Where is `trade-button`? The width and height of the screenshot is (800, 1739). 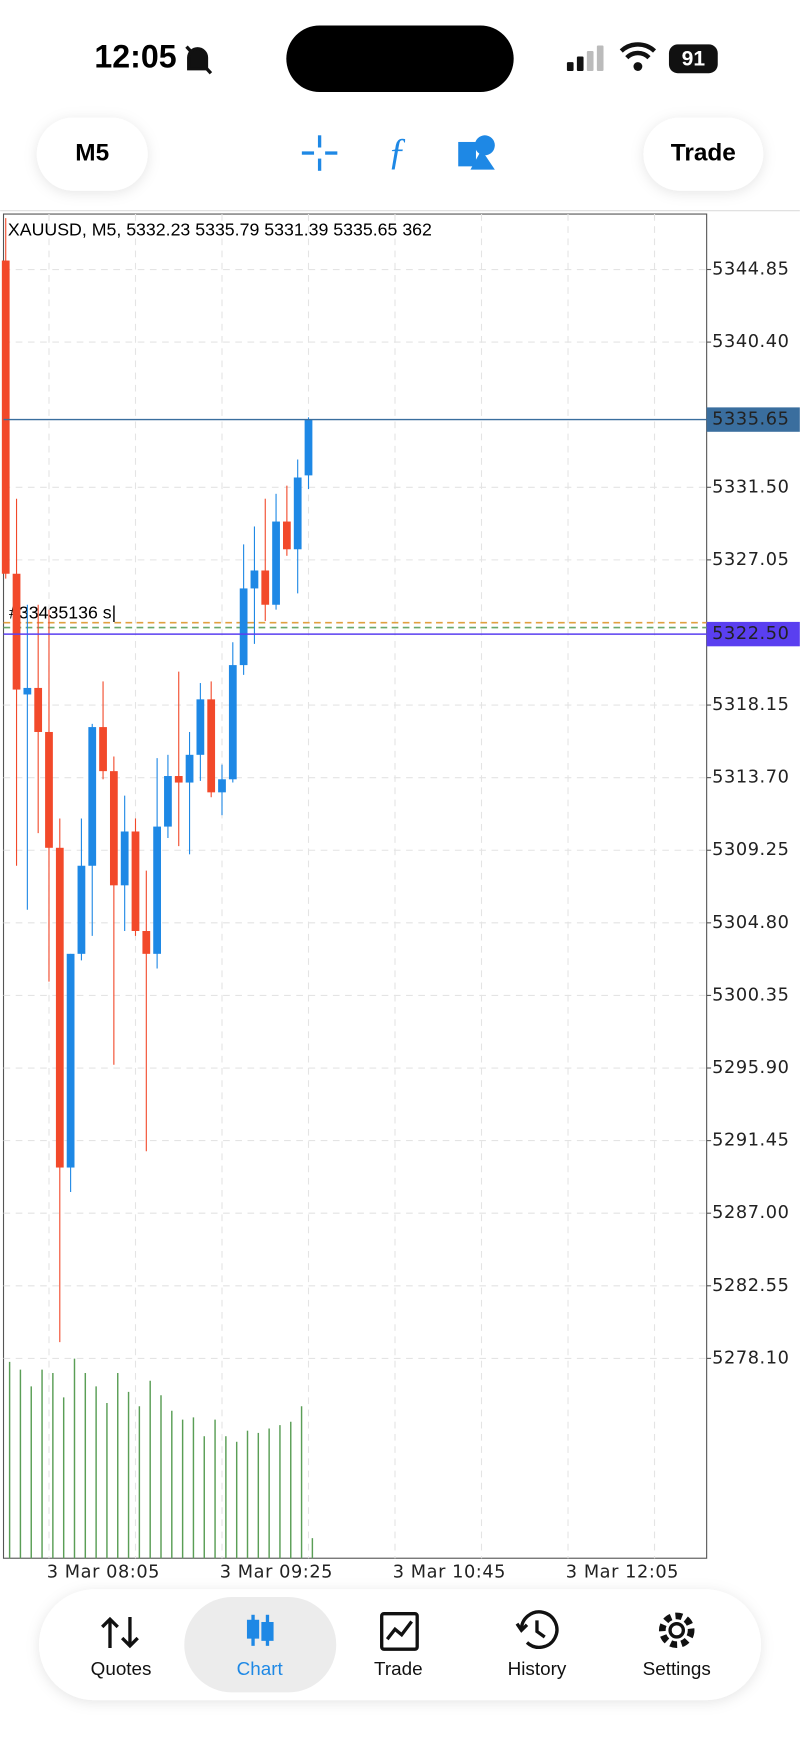 trade-button is located at coordinates (703, 154).